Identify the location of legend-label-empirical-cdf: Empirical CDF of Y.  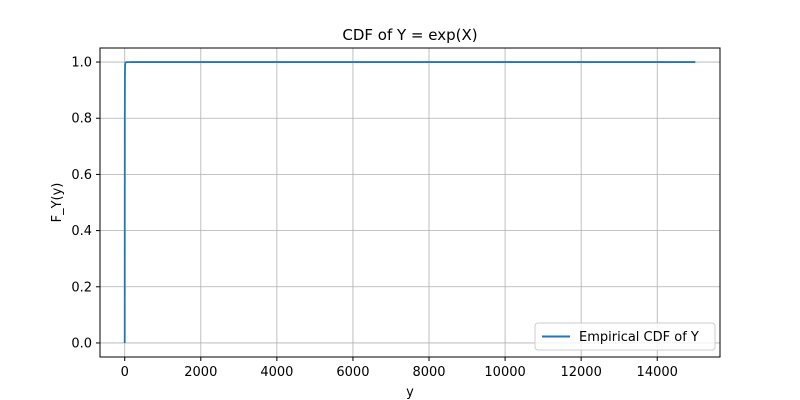
(639, 337).